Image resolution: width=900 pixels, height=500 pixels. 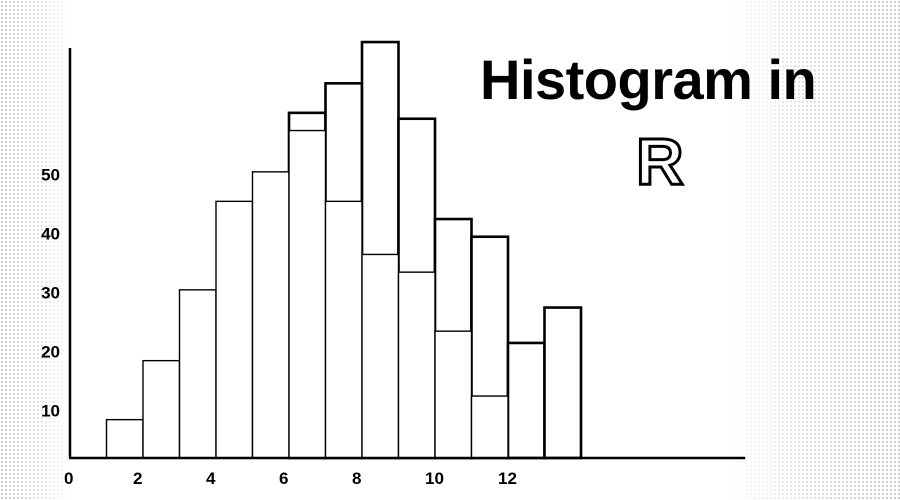 What do you see at coordinates (283, 478) in the screenshot?
I see `x-tick-label-3: 6` at bounding box center [283, 478].